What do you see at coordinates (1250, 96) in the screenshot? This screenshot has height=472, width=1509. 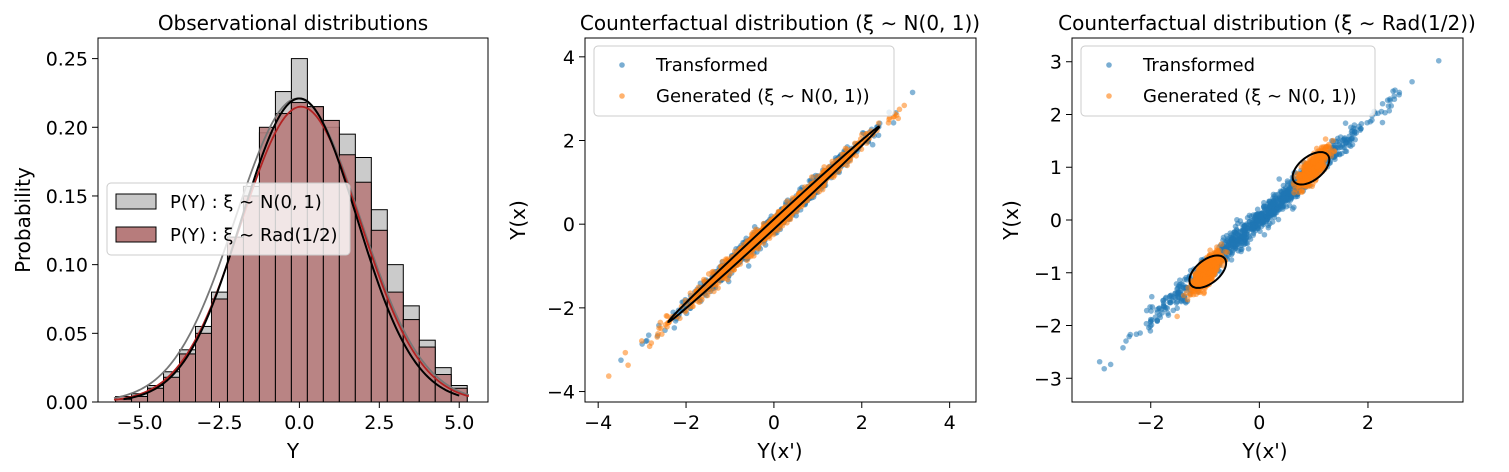 I see `legend-label-generated: Generated (ξ ∼ N(0, 1))` at bounding box center [1250, 96].